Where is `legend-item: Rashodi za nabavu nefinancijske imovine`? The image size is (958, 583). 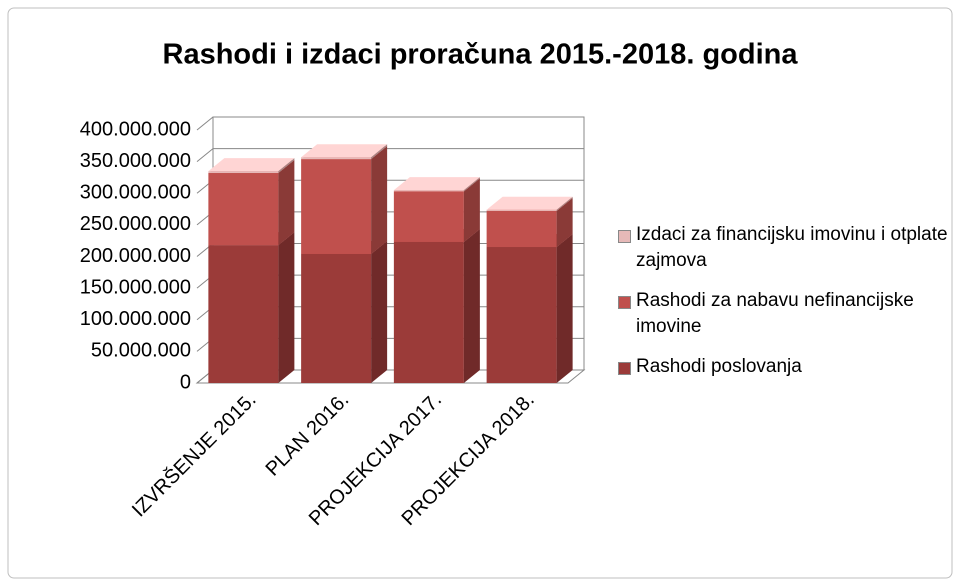 legend-item: Rashodi za nabavu nefinancijske imovine is located at coordinates (785, 314).